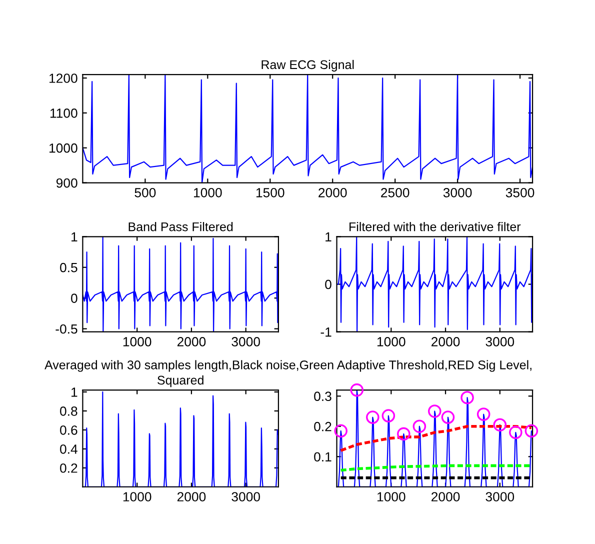 The height and width of the screenshot is (544, 595). What do you see at coordinates (67, 329) in the screenshot?
I see `y-tick-label: -0.5` at bounding box center [67, 329].